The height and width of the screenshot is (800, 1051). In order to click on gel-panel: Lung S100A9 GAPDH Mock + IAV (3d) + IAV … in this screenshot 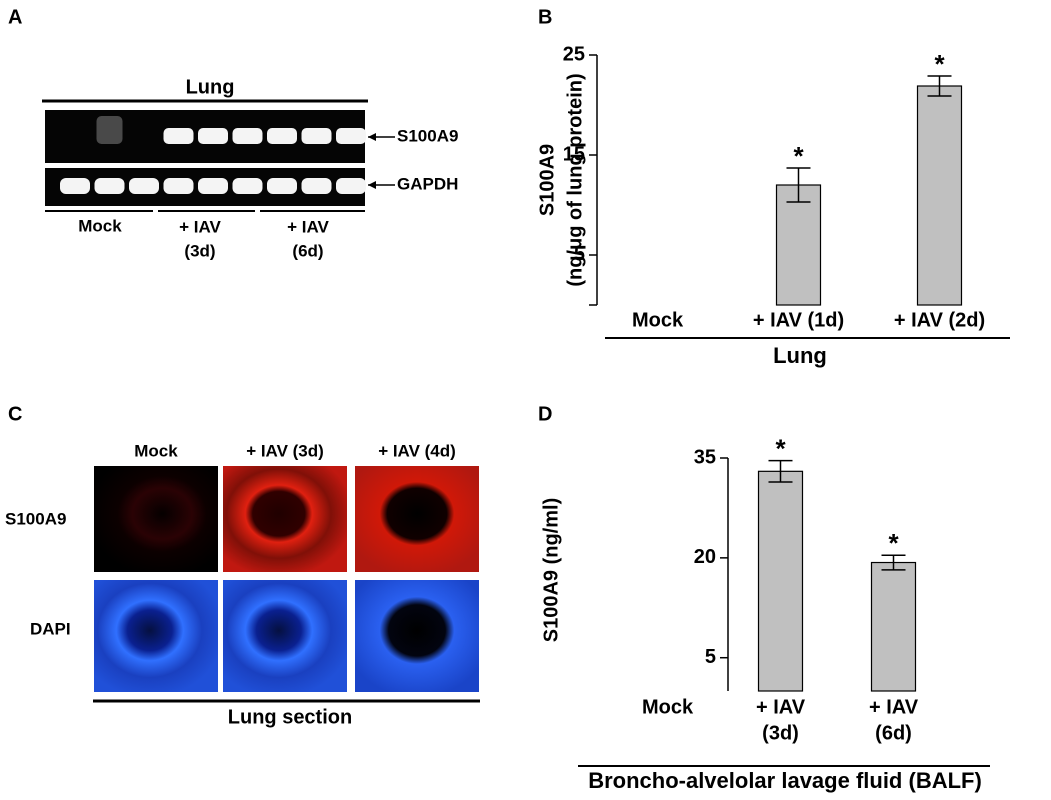, I will do `click(250, 168)`.